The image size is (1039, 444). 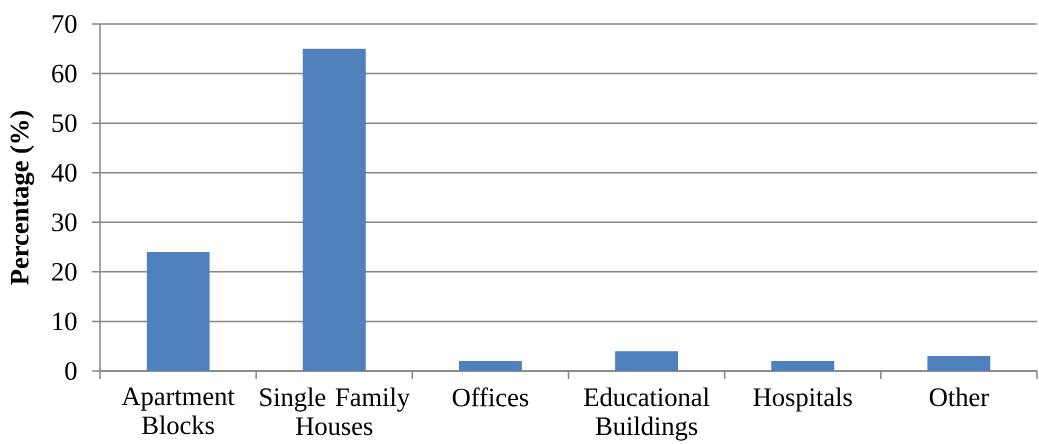 I want to click on x-tick-label: Other, so click(x=959, y=397).